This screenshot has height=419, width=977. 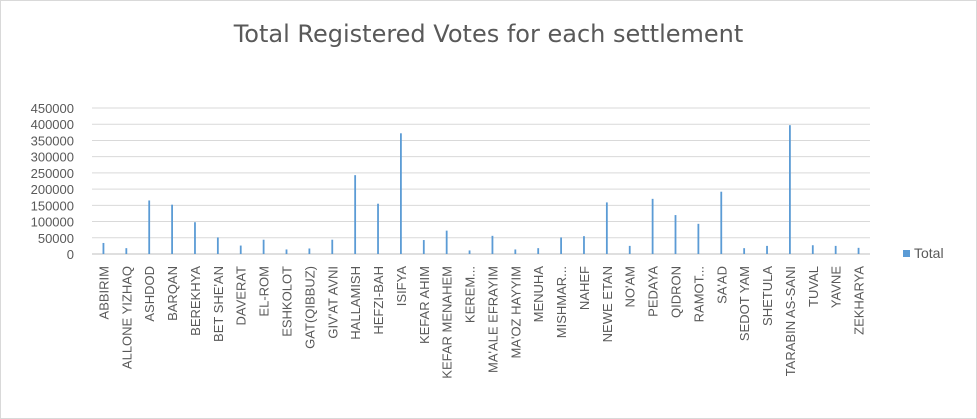 What do you see at coordinates (515, 312) in the screenshot?
I see `x-tick-label: MA'OZ HAYYIM` at bounding box center [515, 312].